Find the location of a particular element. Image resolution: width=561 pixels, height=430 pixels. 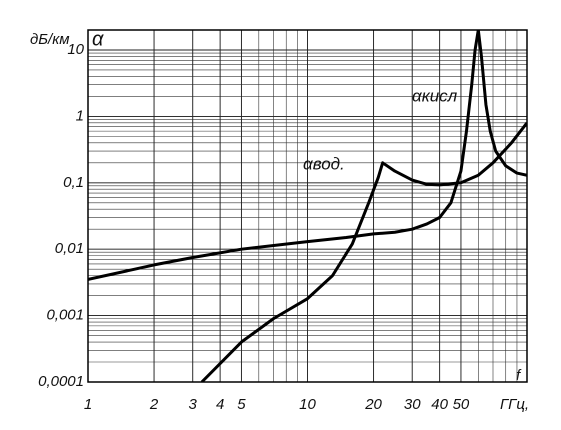

y-tick-label: 10 is located at coordinates (75, 49).